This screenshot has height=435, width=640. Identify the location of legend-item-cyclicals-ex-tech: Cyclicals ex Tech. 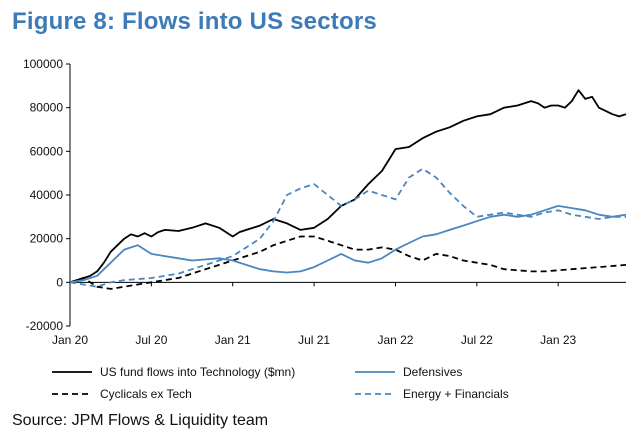
(122, 394).